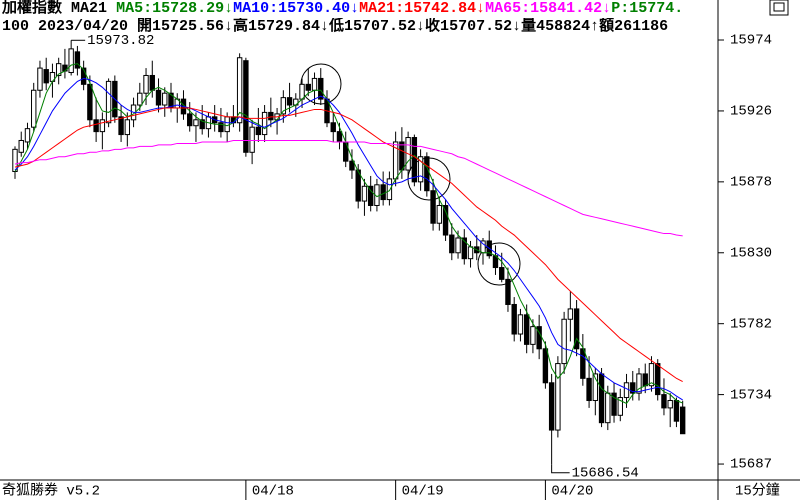 The width and height of the screenshot is (800, 500). Describe the element at coordinates (89, 8) in the screenshot. I see `indicator: MA21` at that location.